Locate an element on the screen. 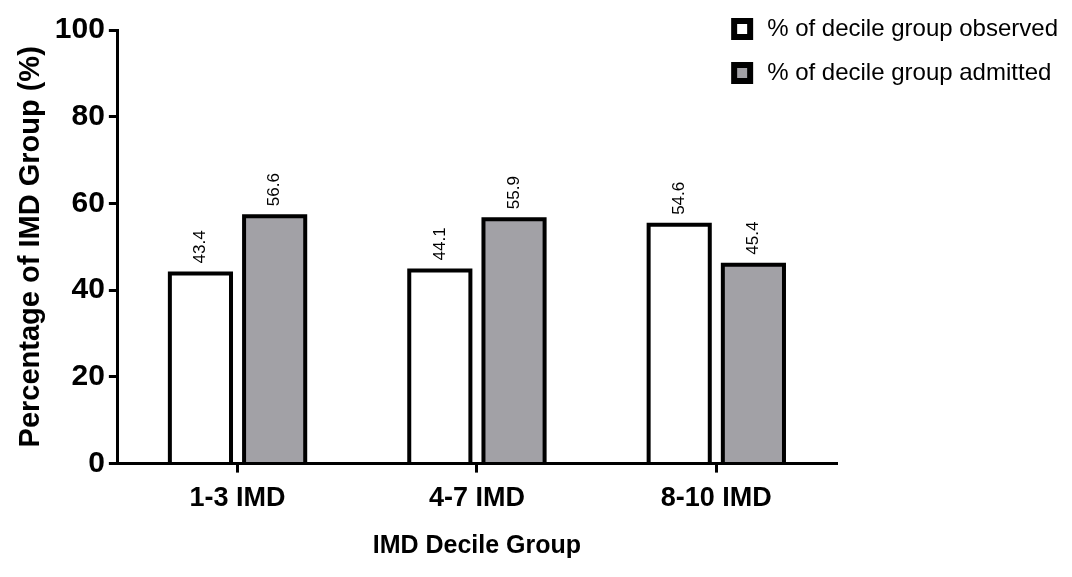  legend-label: % of decile group observed is located at coordinates (913, 27).